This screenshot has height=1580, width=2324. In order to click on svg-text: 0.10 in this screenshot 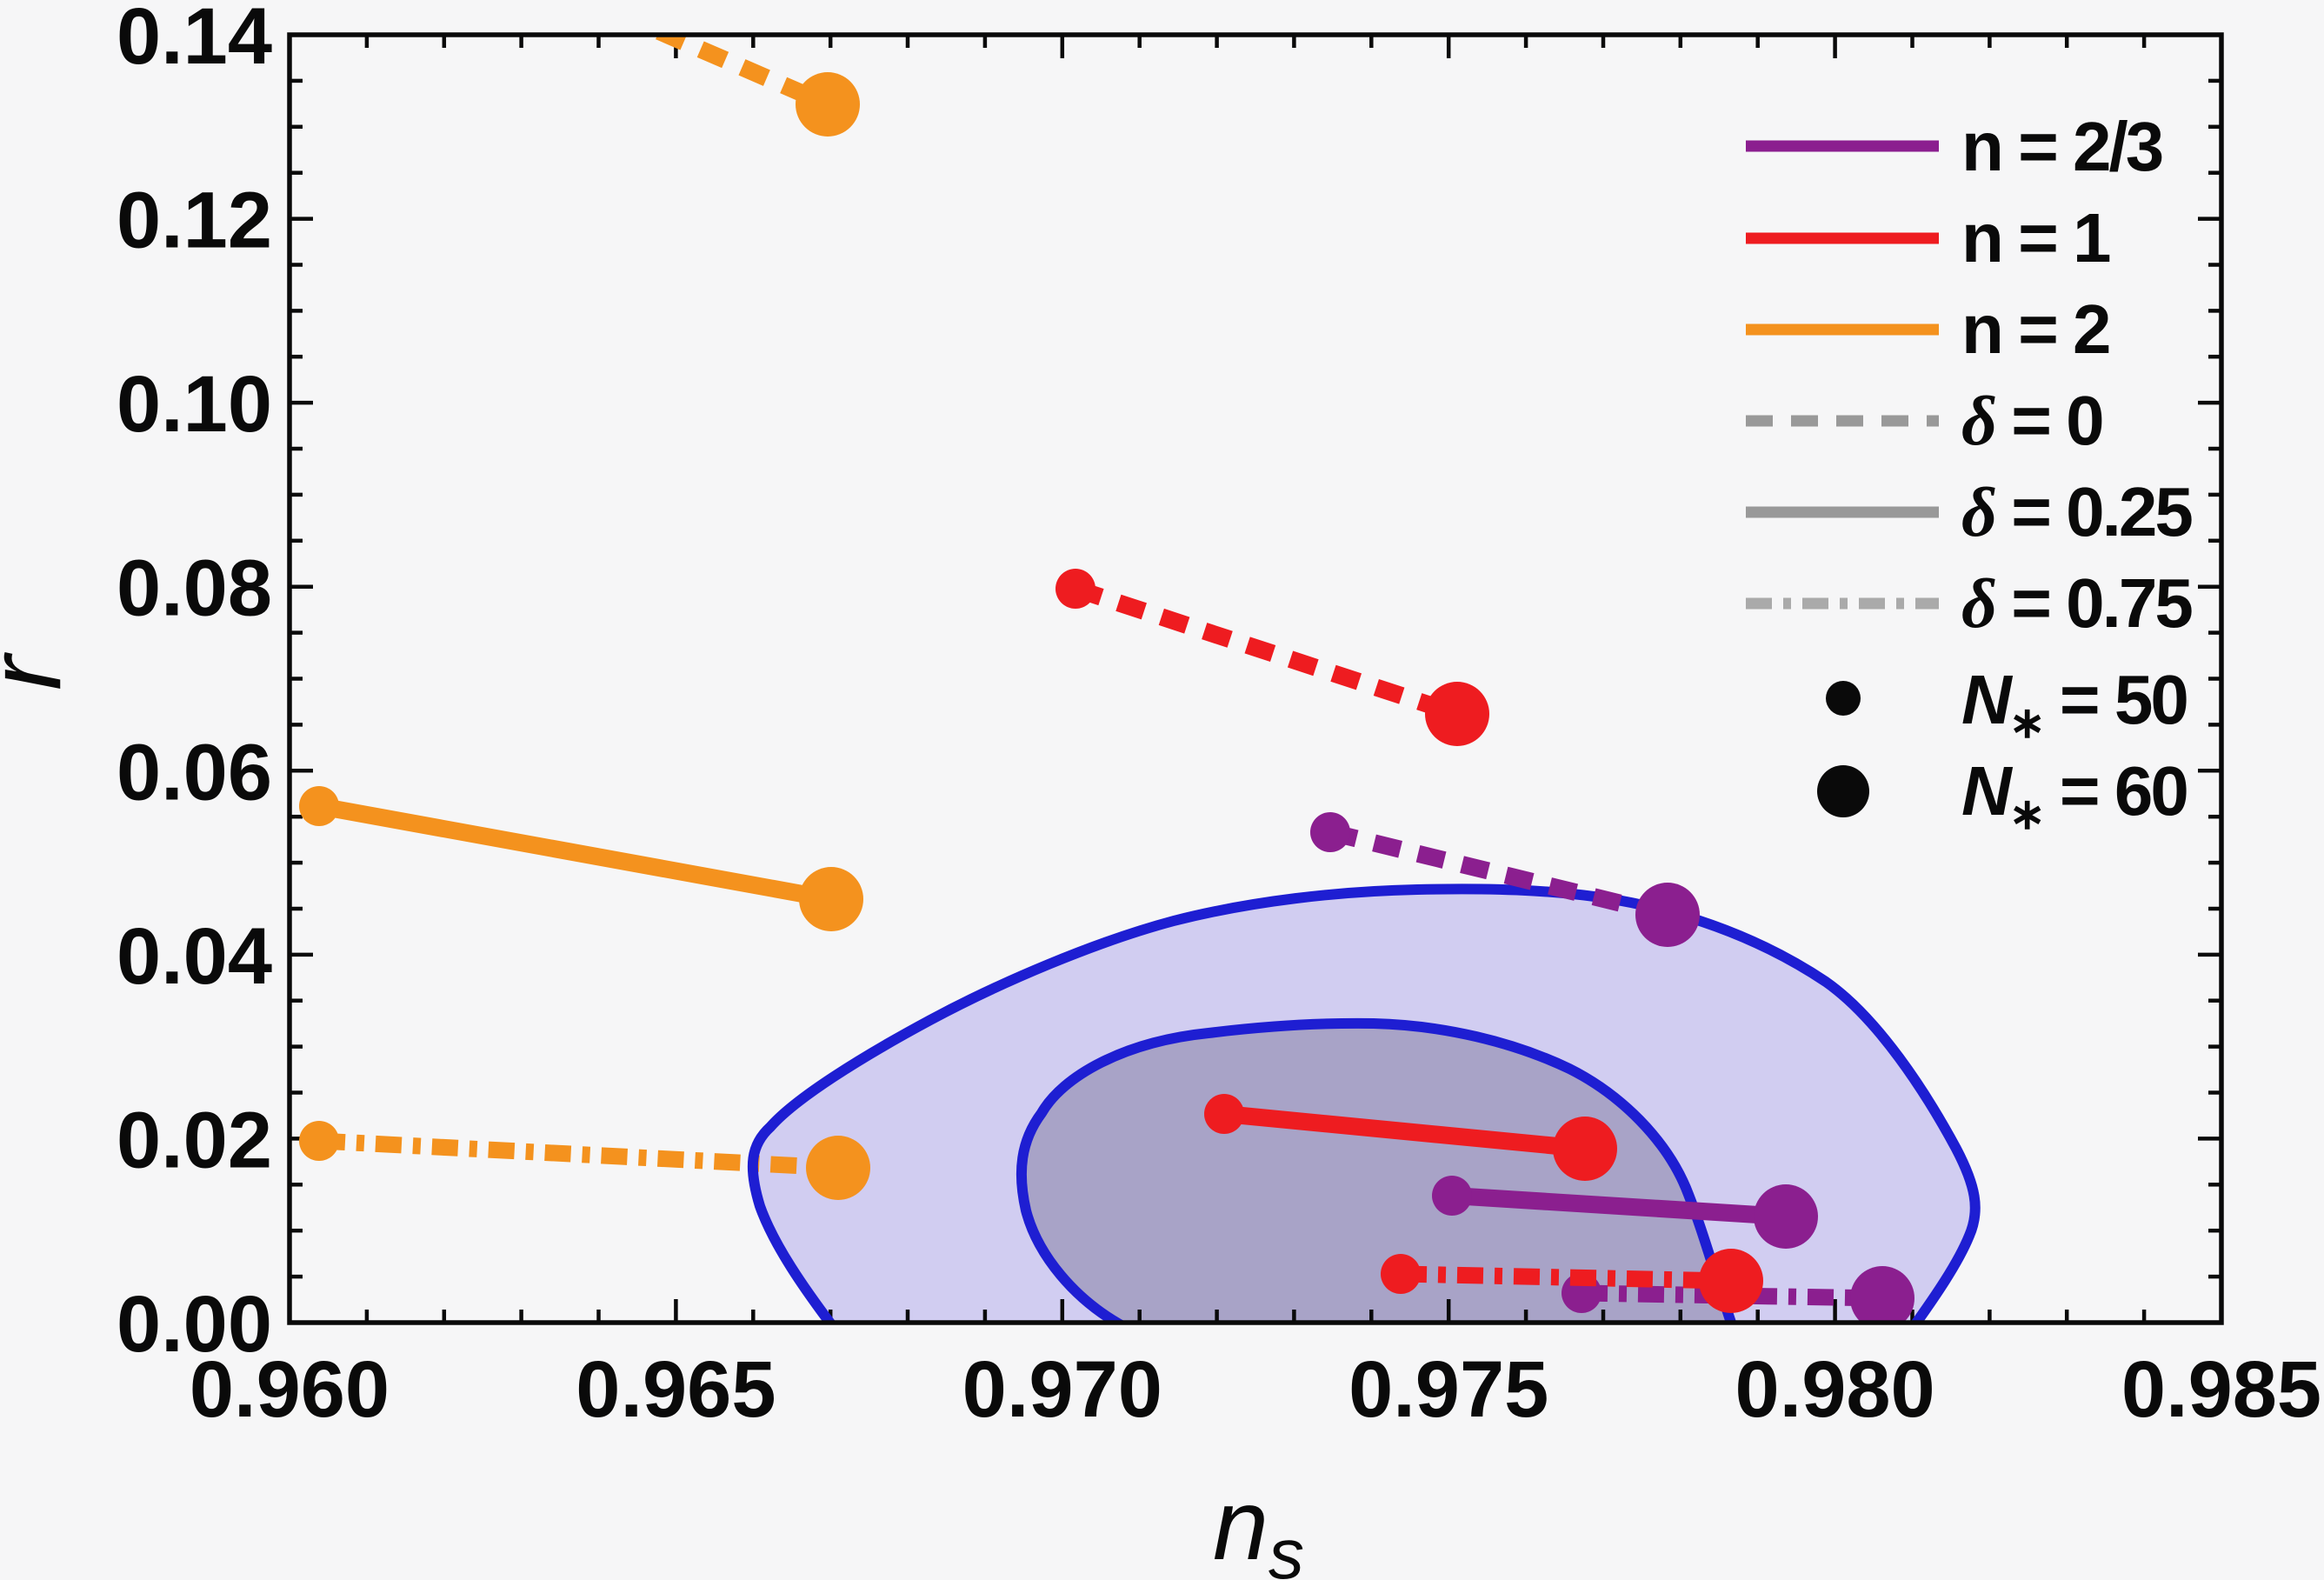, I will do `click(194, 404)`.